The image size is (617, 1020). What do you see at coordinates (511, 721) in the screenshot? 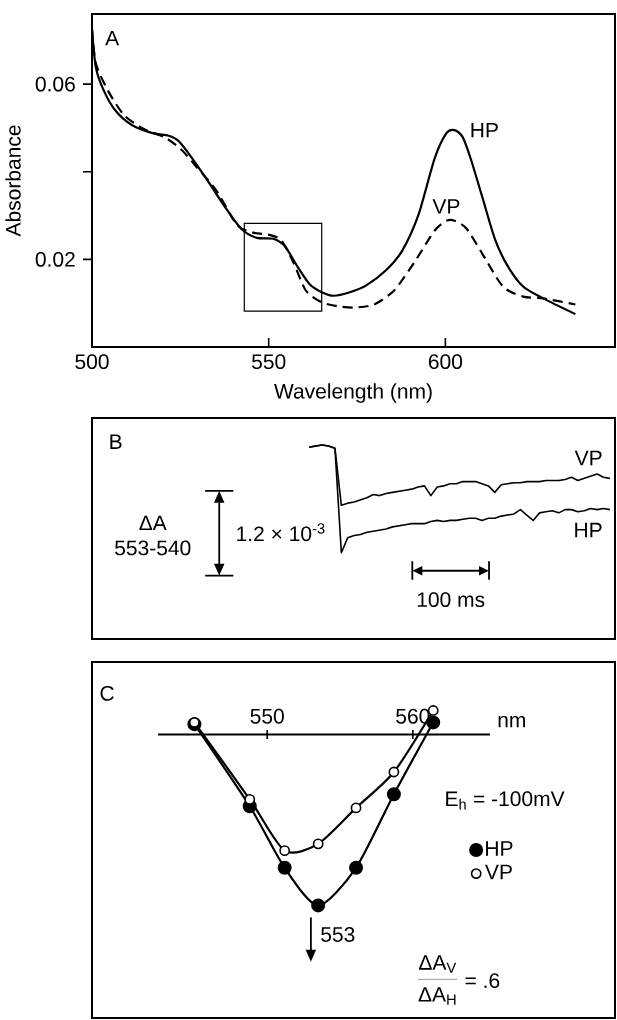
I see `x-axis-title: nm` at bounding box center [511, 721].